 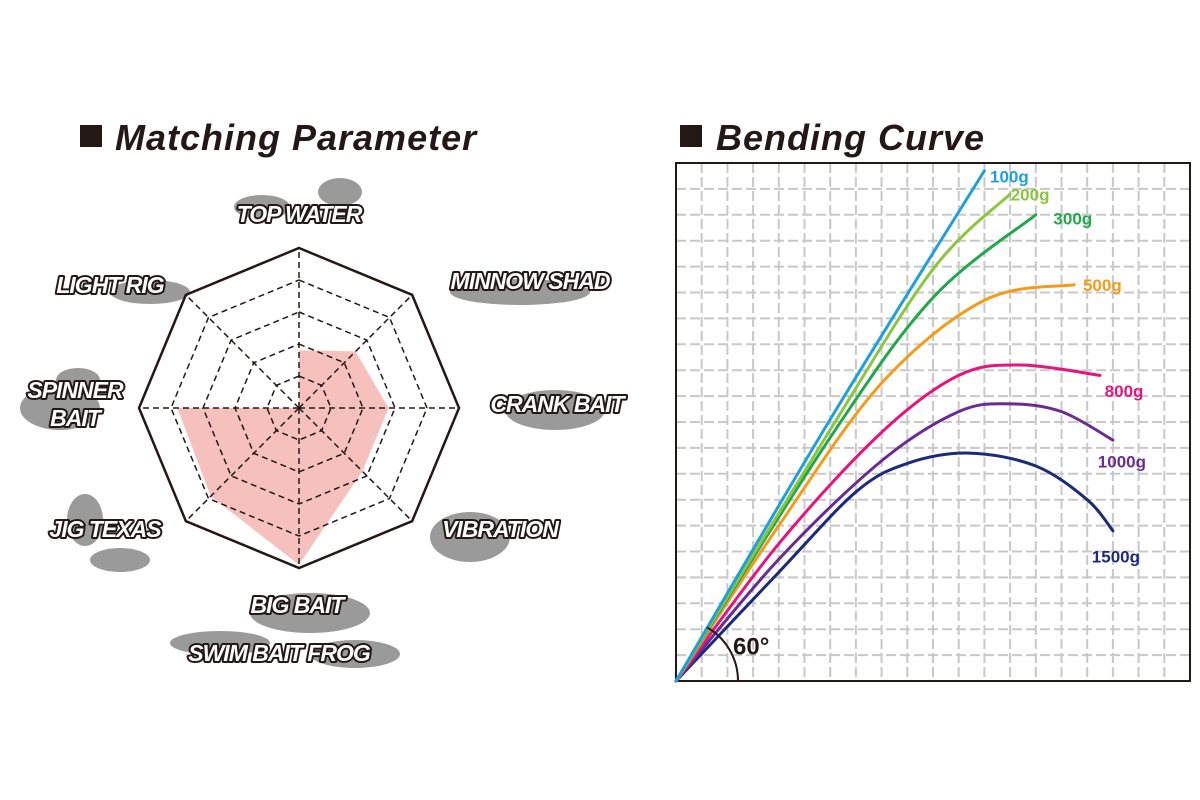 I want to click on series-label: 1500g, so click(x=1116, y=556).